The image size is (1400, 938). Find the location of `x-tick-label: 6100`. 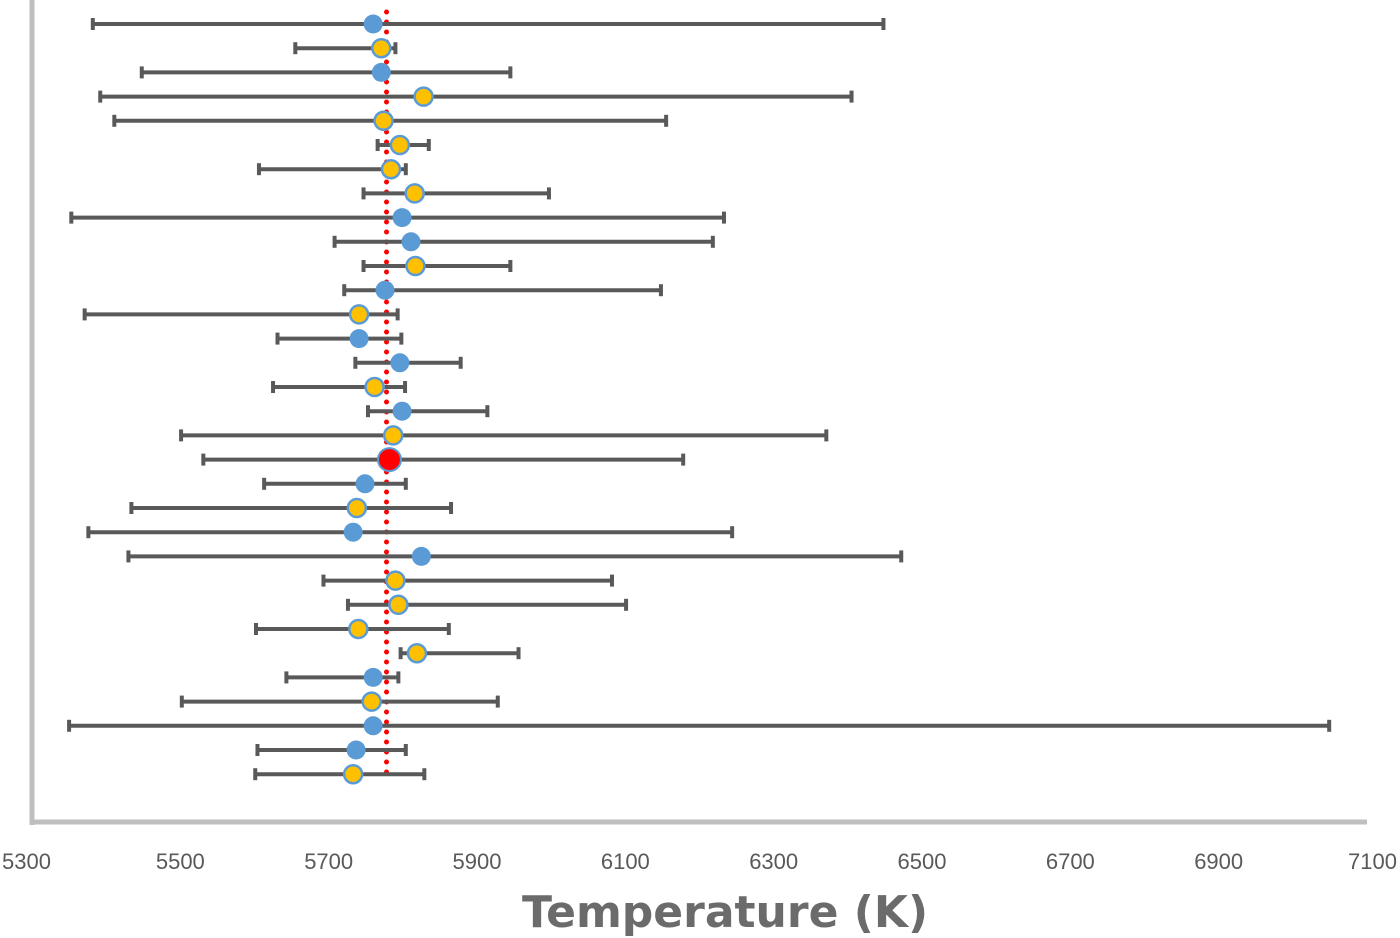

x-tick-label: 6100 is located at coordinates (625, 861).